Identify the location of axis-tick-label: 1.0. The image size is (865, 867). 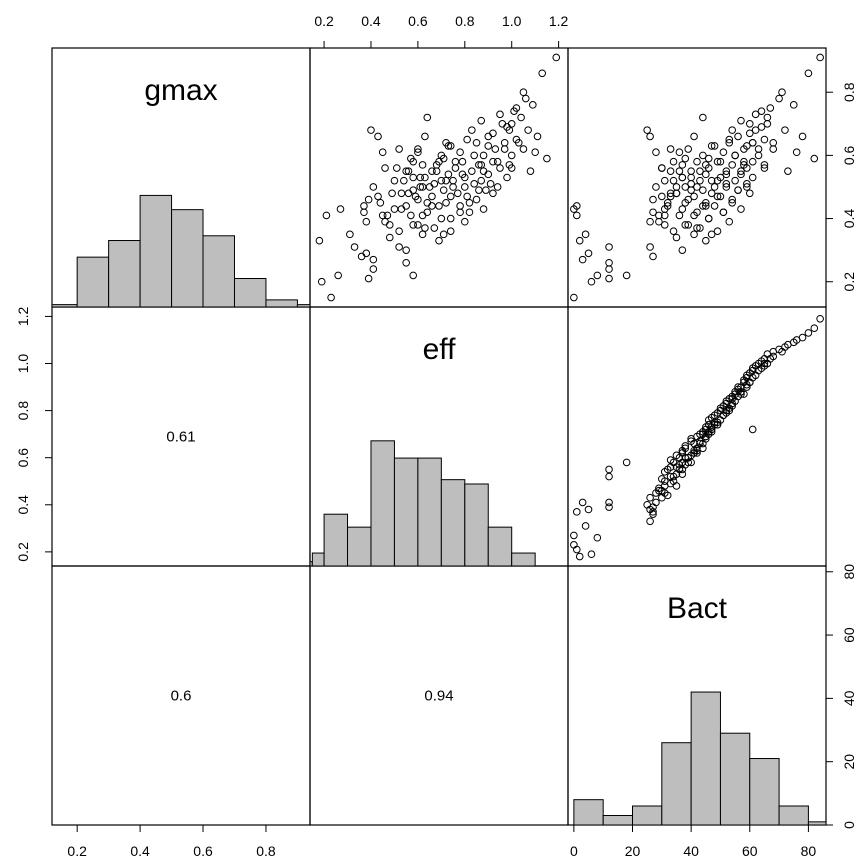
(512, 21).